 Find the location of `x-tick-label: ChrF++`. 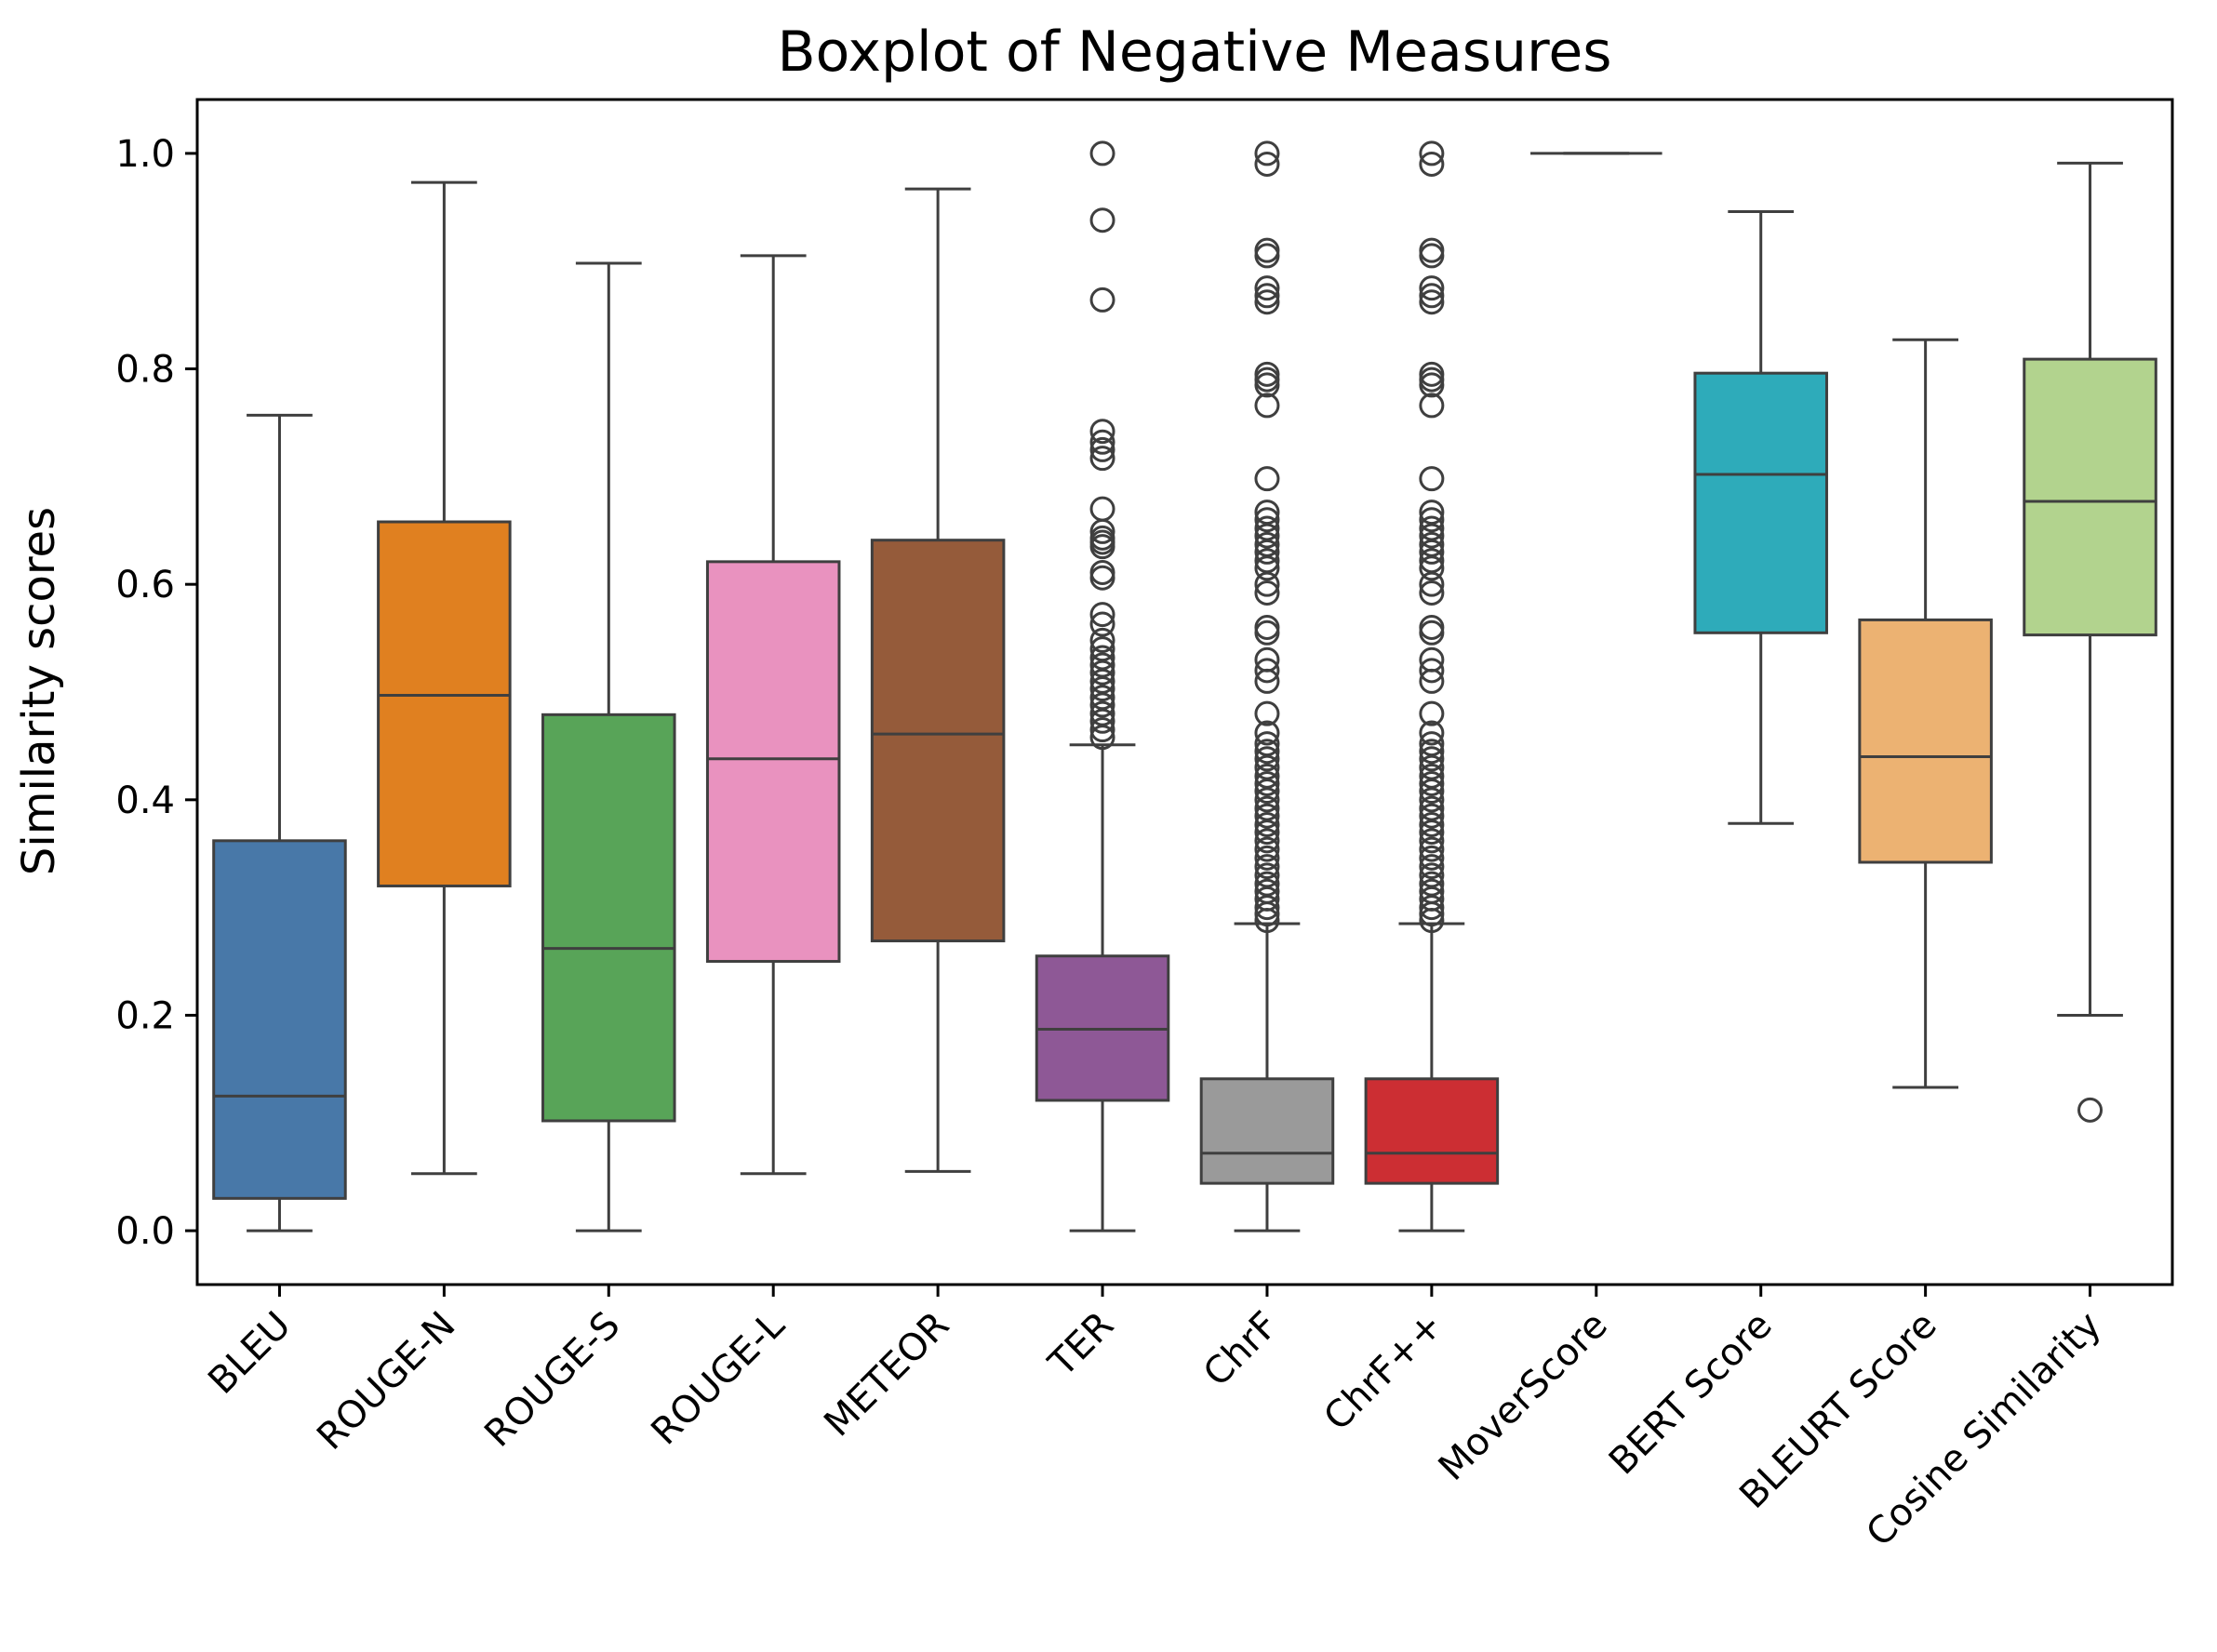

x-tick-label: ChrF++ is located at coordinates (1383, 1371).